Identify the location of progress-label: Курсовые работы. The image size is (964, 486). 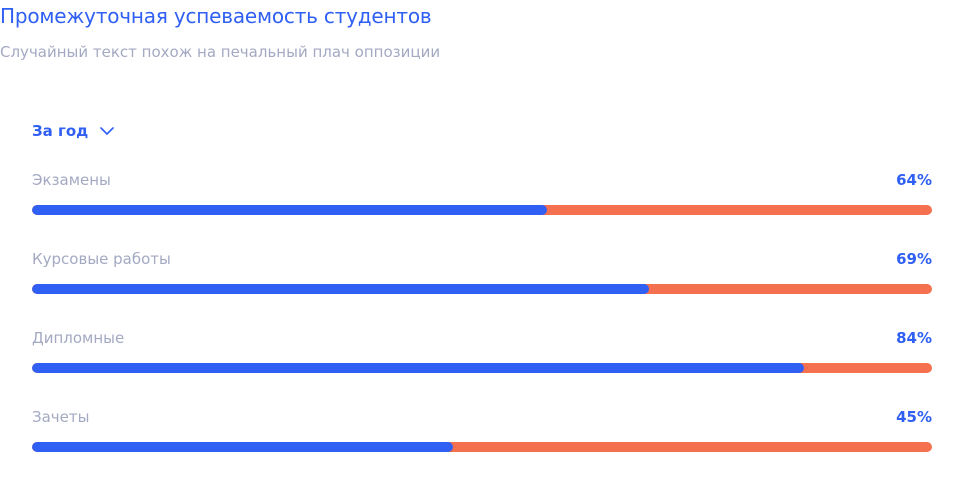
(101, 259).